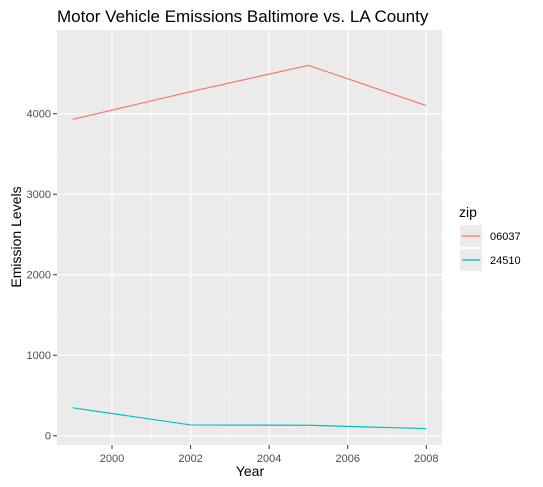 This screenshot has height=487, width=543. Describe the element at coordinates (468, 212) in the screenshot. I see `legend-title: zip` at that location.